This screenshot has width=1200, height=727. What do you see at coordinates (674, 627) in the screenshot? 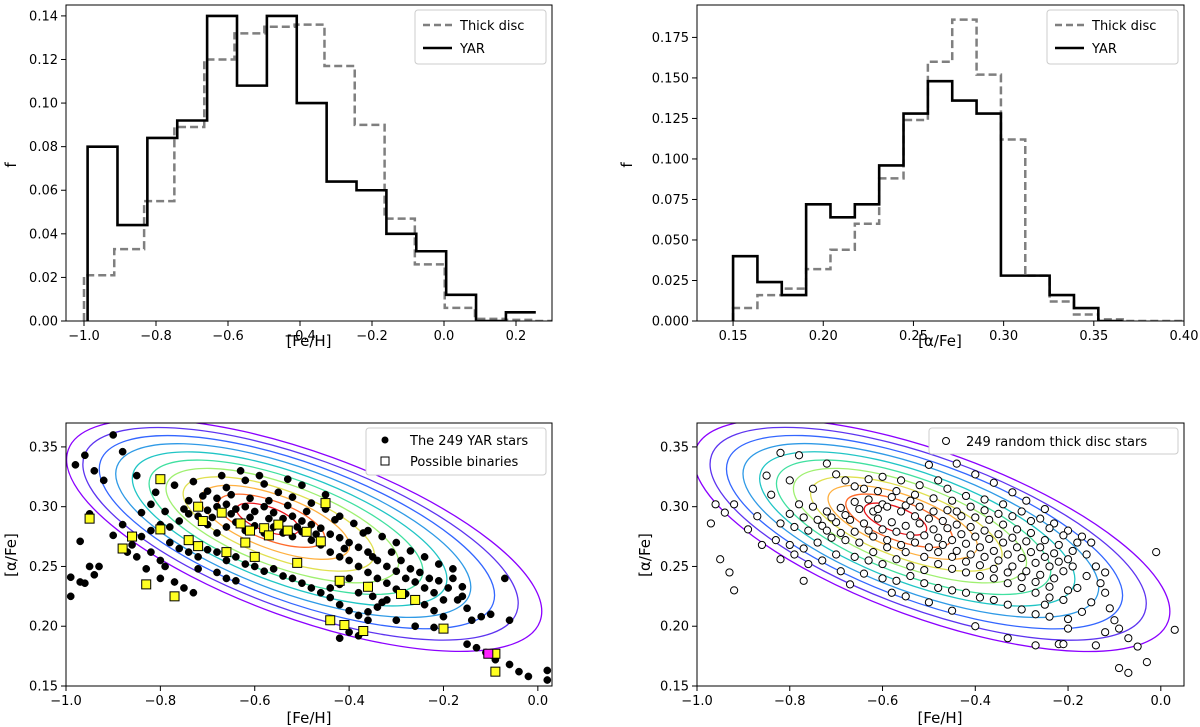
I see `y-tick-label: 0.20` at bounding box center [674, 627].